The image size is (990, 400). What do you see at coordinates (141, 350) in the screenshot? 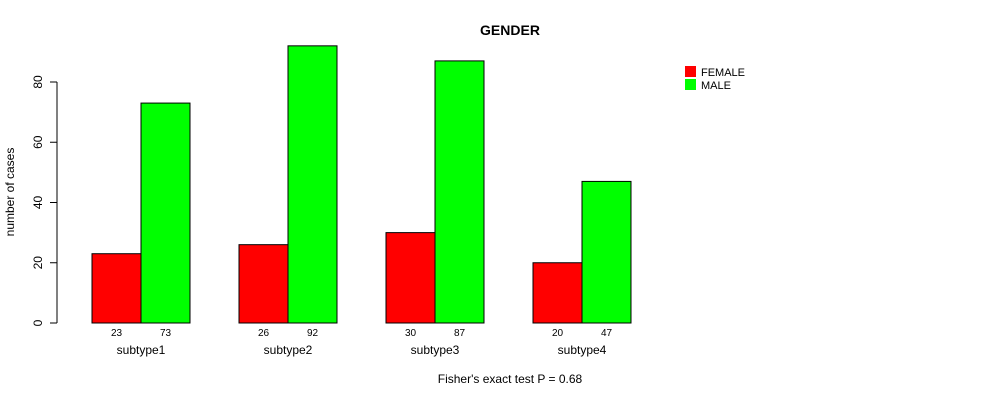
I see `category-label-subtype1: subtype1` at bounding box center [141, 350].